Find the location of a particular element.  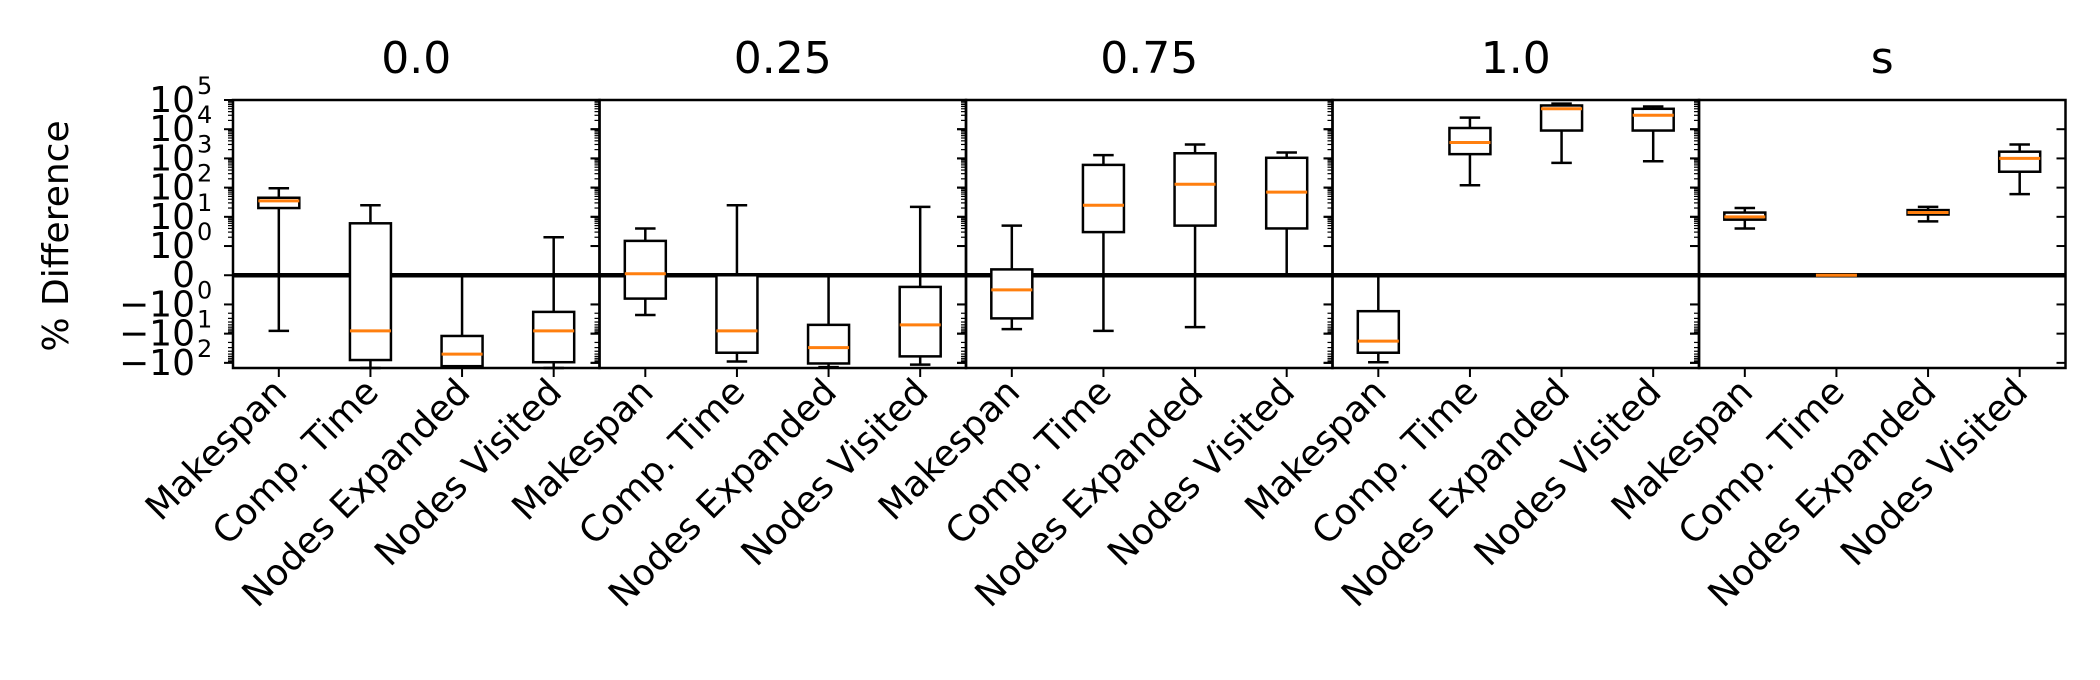

y-tick-label-exponent: 3 is located at coordinates (204, 144).